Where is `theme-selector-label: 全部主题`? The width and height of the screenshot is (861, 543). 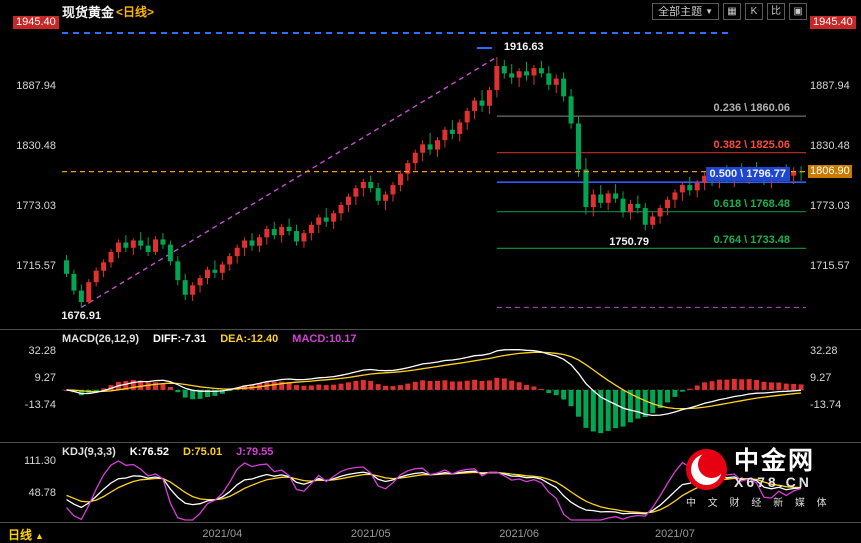 theme-selector-label: 全部主题 is located at coordinates (680, 12).